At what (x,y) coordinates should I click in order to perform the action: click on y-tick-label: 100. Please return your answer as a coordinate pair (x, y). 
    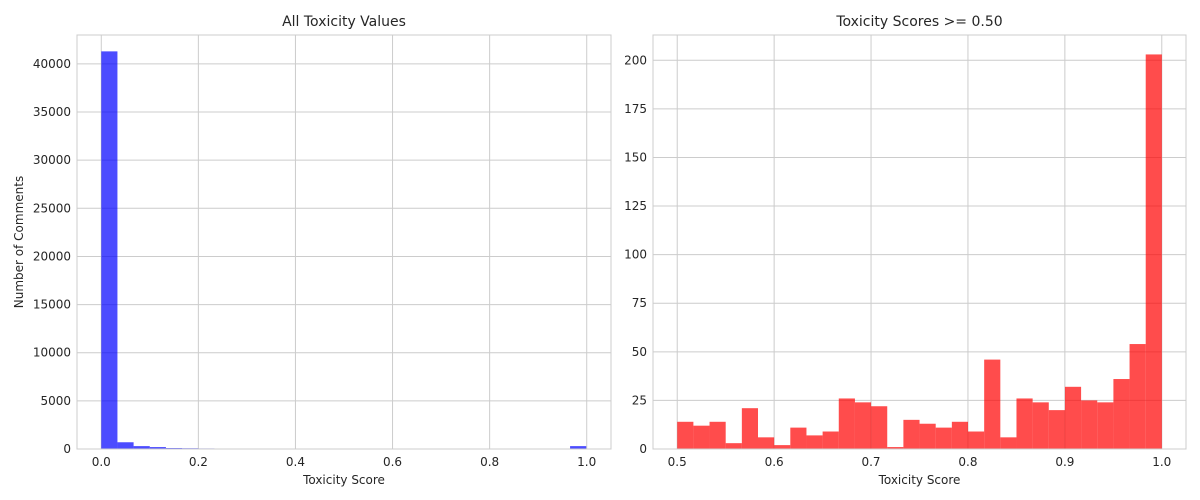
    Looking at the image, I should click on (635, 255).